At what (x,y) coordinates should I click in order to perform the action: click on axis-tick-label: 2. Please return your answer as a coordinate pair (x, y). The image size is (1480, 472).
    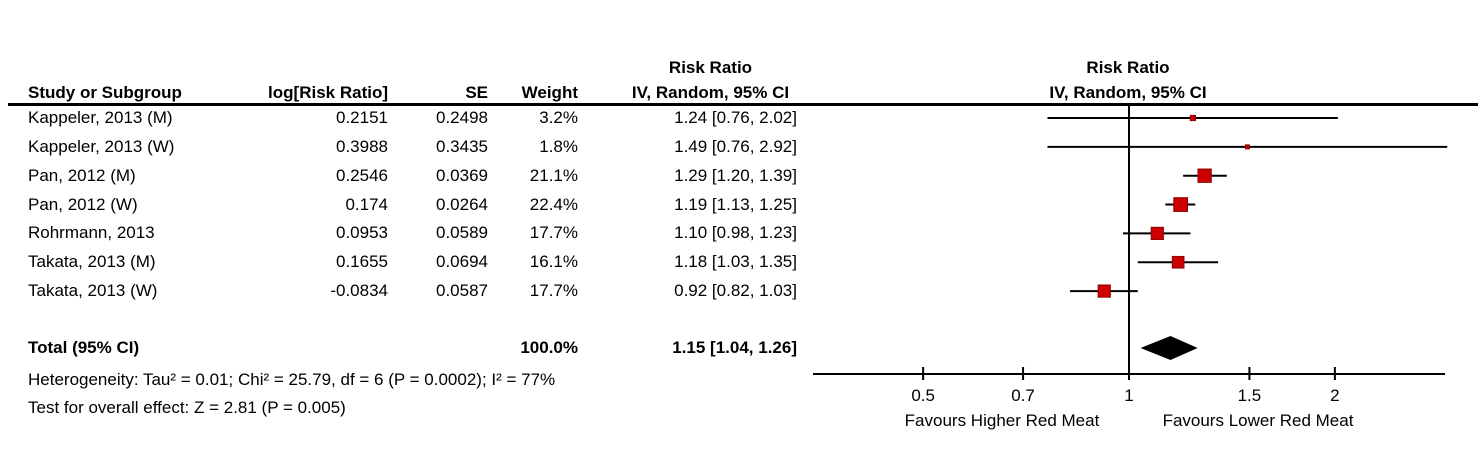
    Looking at the image, I should click on (1334, 395).